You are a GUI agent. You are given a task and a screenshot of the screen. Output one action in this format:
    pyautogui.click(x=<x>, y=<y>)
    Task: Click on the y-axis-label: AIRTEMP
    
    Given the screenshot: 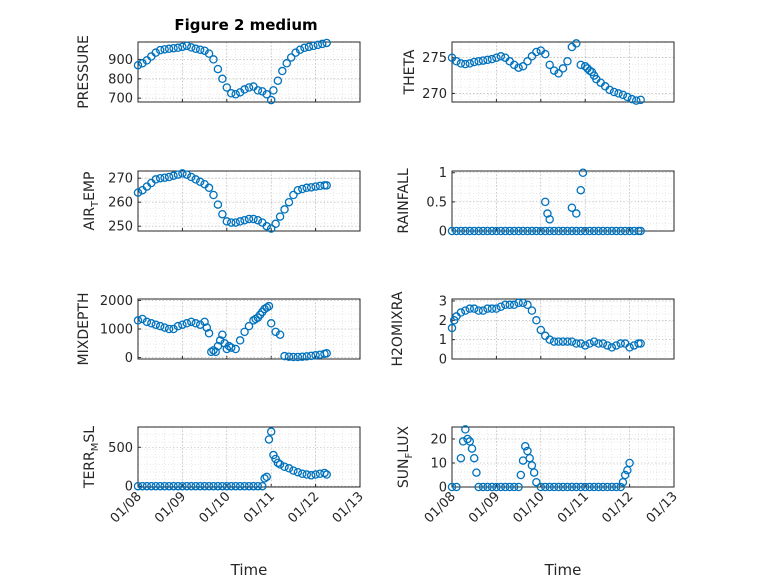 What is the action you would take?
    pyautogui.click(x=91, y=201)
    